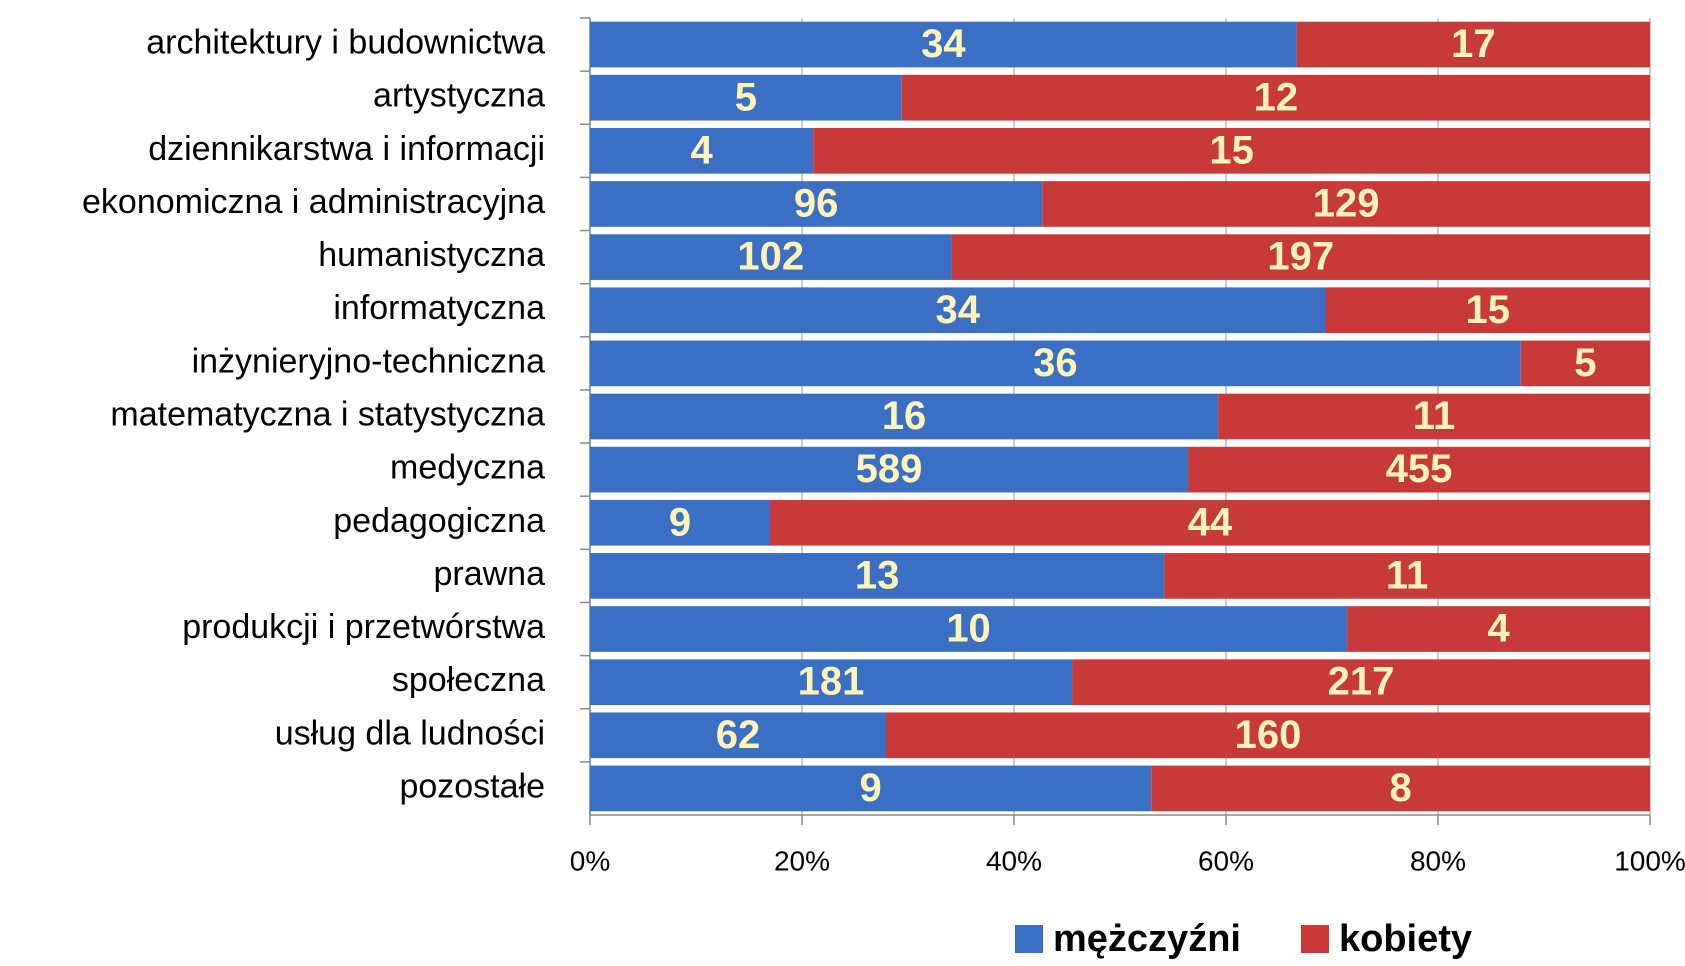 The height and width of the screenshot is (966, 1685). Describe the element at coordinates (489, 574) in the screenshot. I see `category-label: prawna` at that location.